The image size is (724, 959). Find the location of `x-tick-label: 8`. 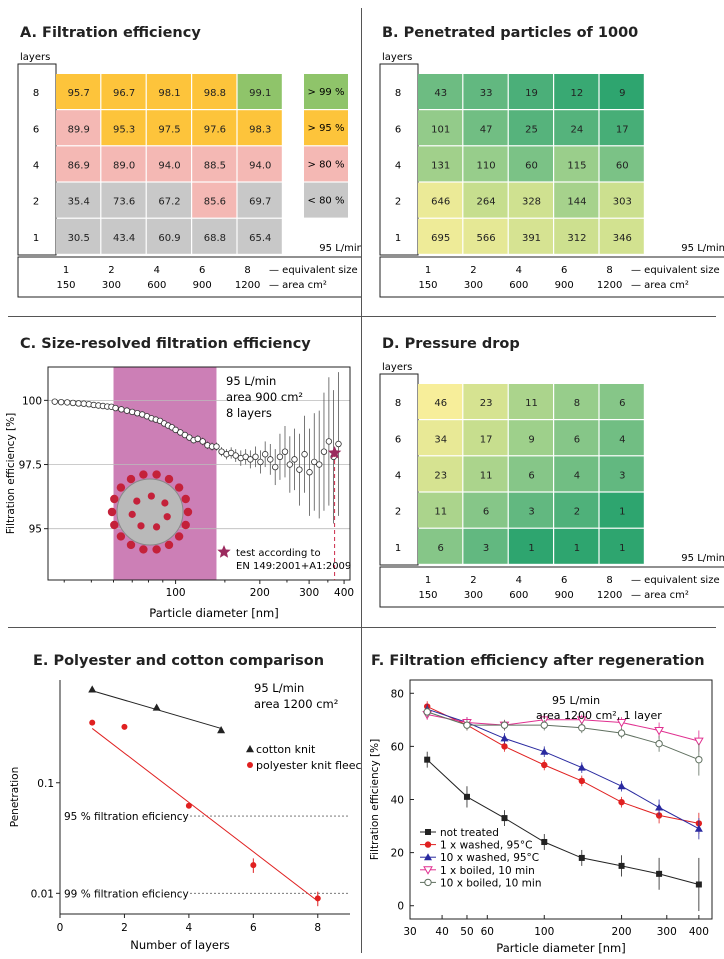

x-tick-label: 8 is located at coordinates (317, 928).